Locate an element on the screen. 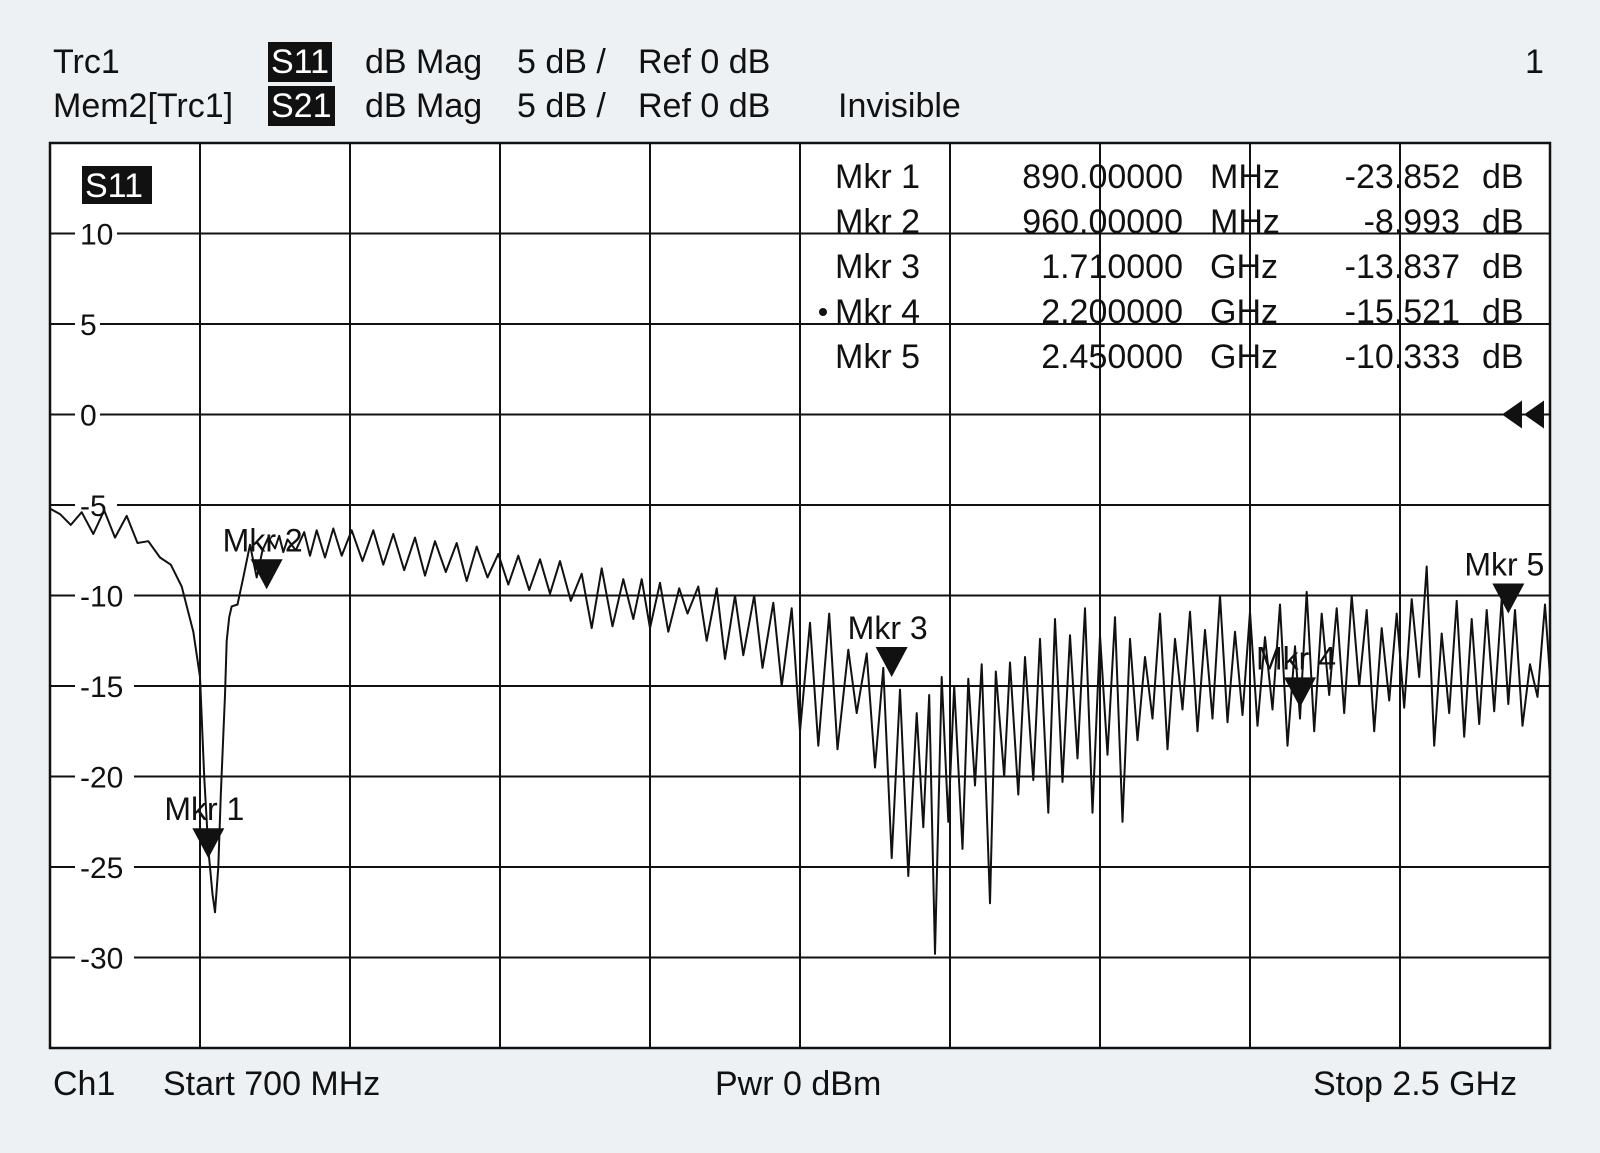 The width and height of the screenshot is (1600, 1153). visibility-label-2: Invisible is located at coordinates (899, 106).